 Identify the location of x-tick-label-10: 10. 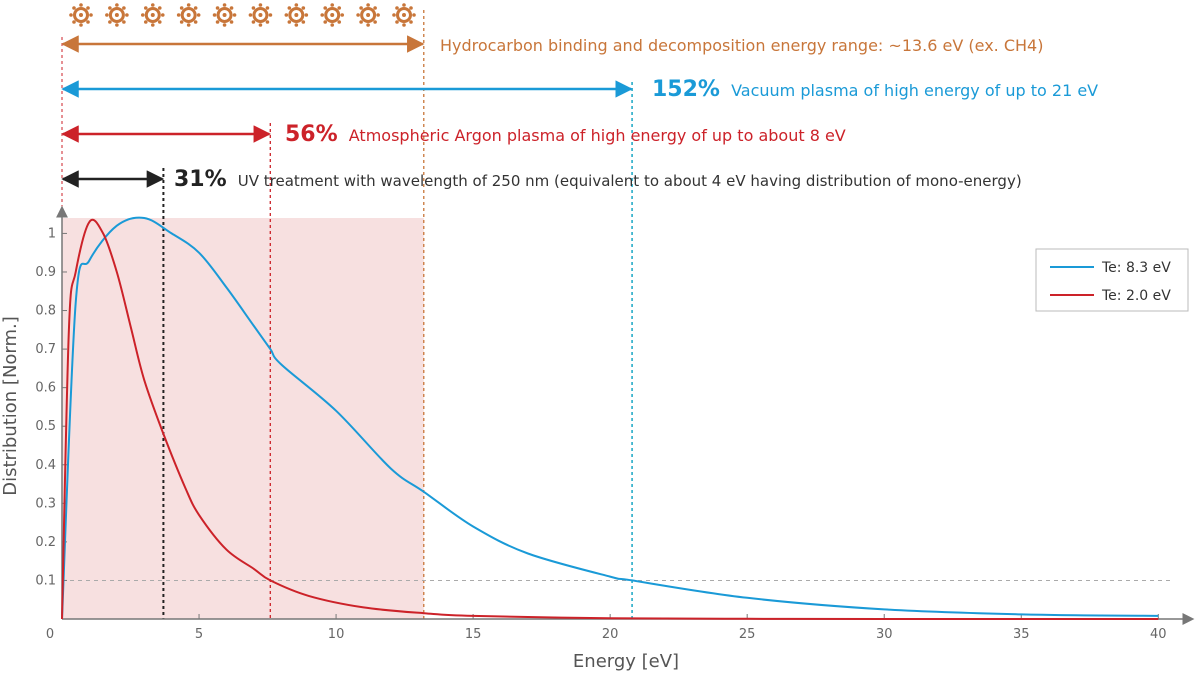
(336, 634).